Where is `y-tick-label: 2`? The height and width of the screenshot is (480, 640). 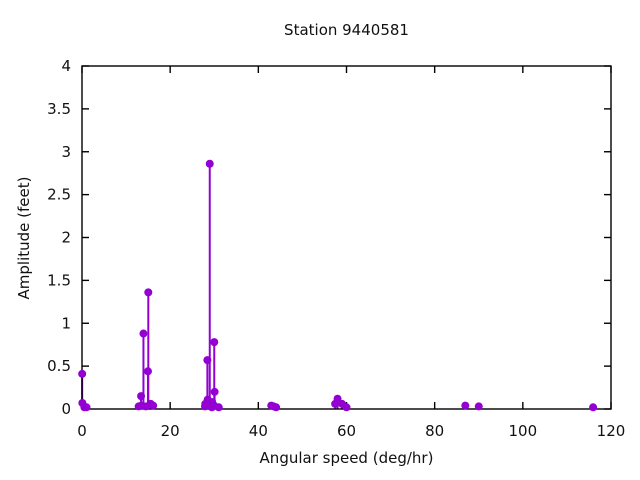
y-tick-label: 2 is located at coordinates (66, 238).